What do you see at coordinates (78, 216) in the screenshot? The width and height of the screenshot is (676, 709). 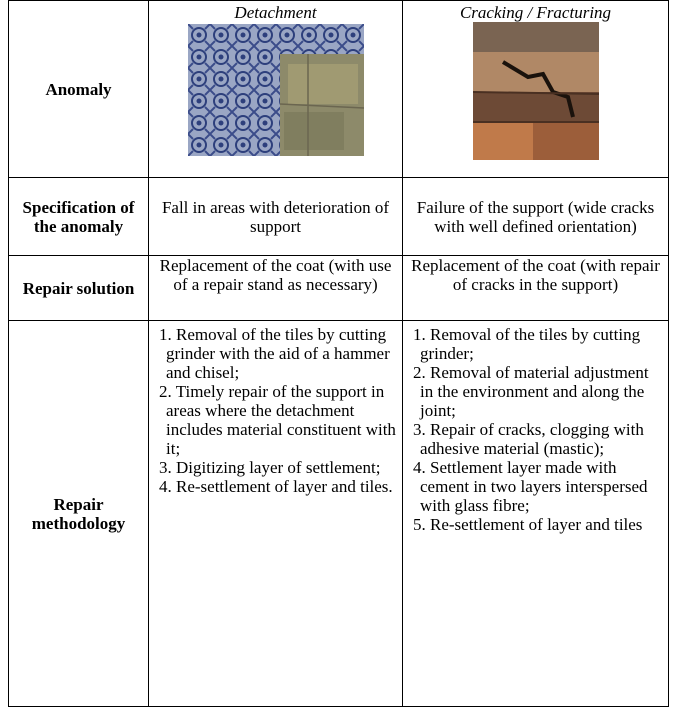 I see `row-label: Specification of the anomaly` at bounding box center [78, 216].